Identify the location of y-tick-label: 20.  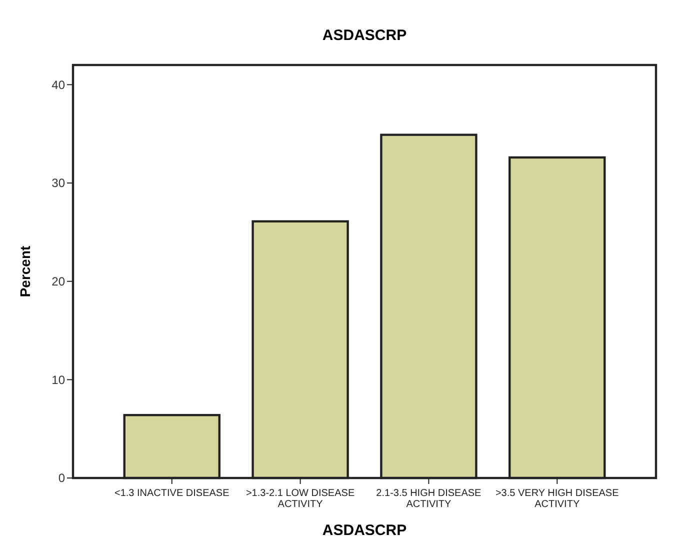
(59, 281).